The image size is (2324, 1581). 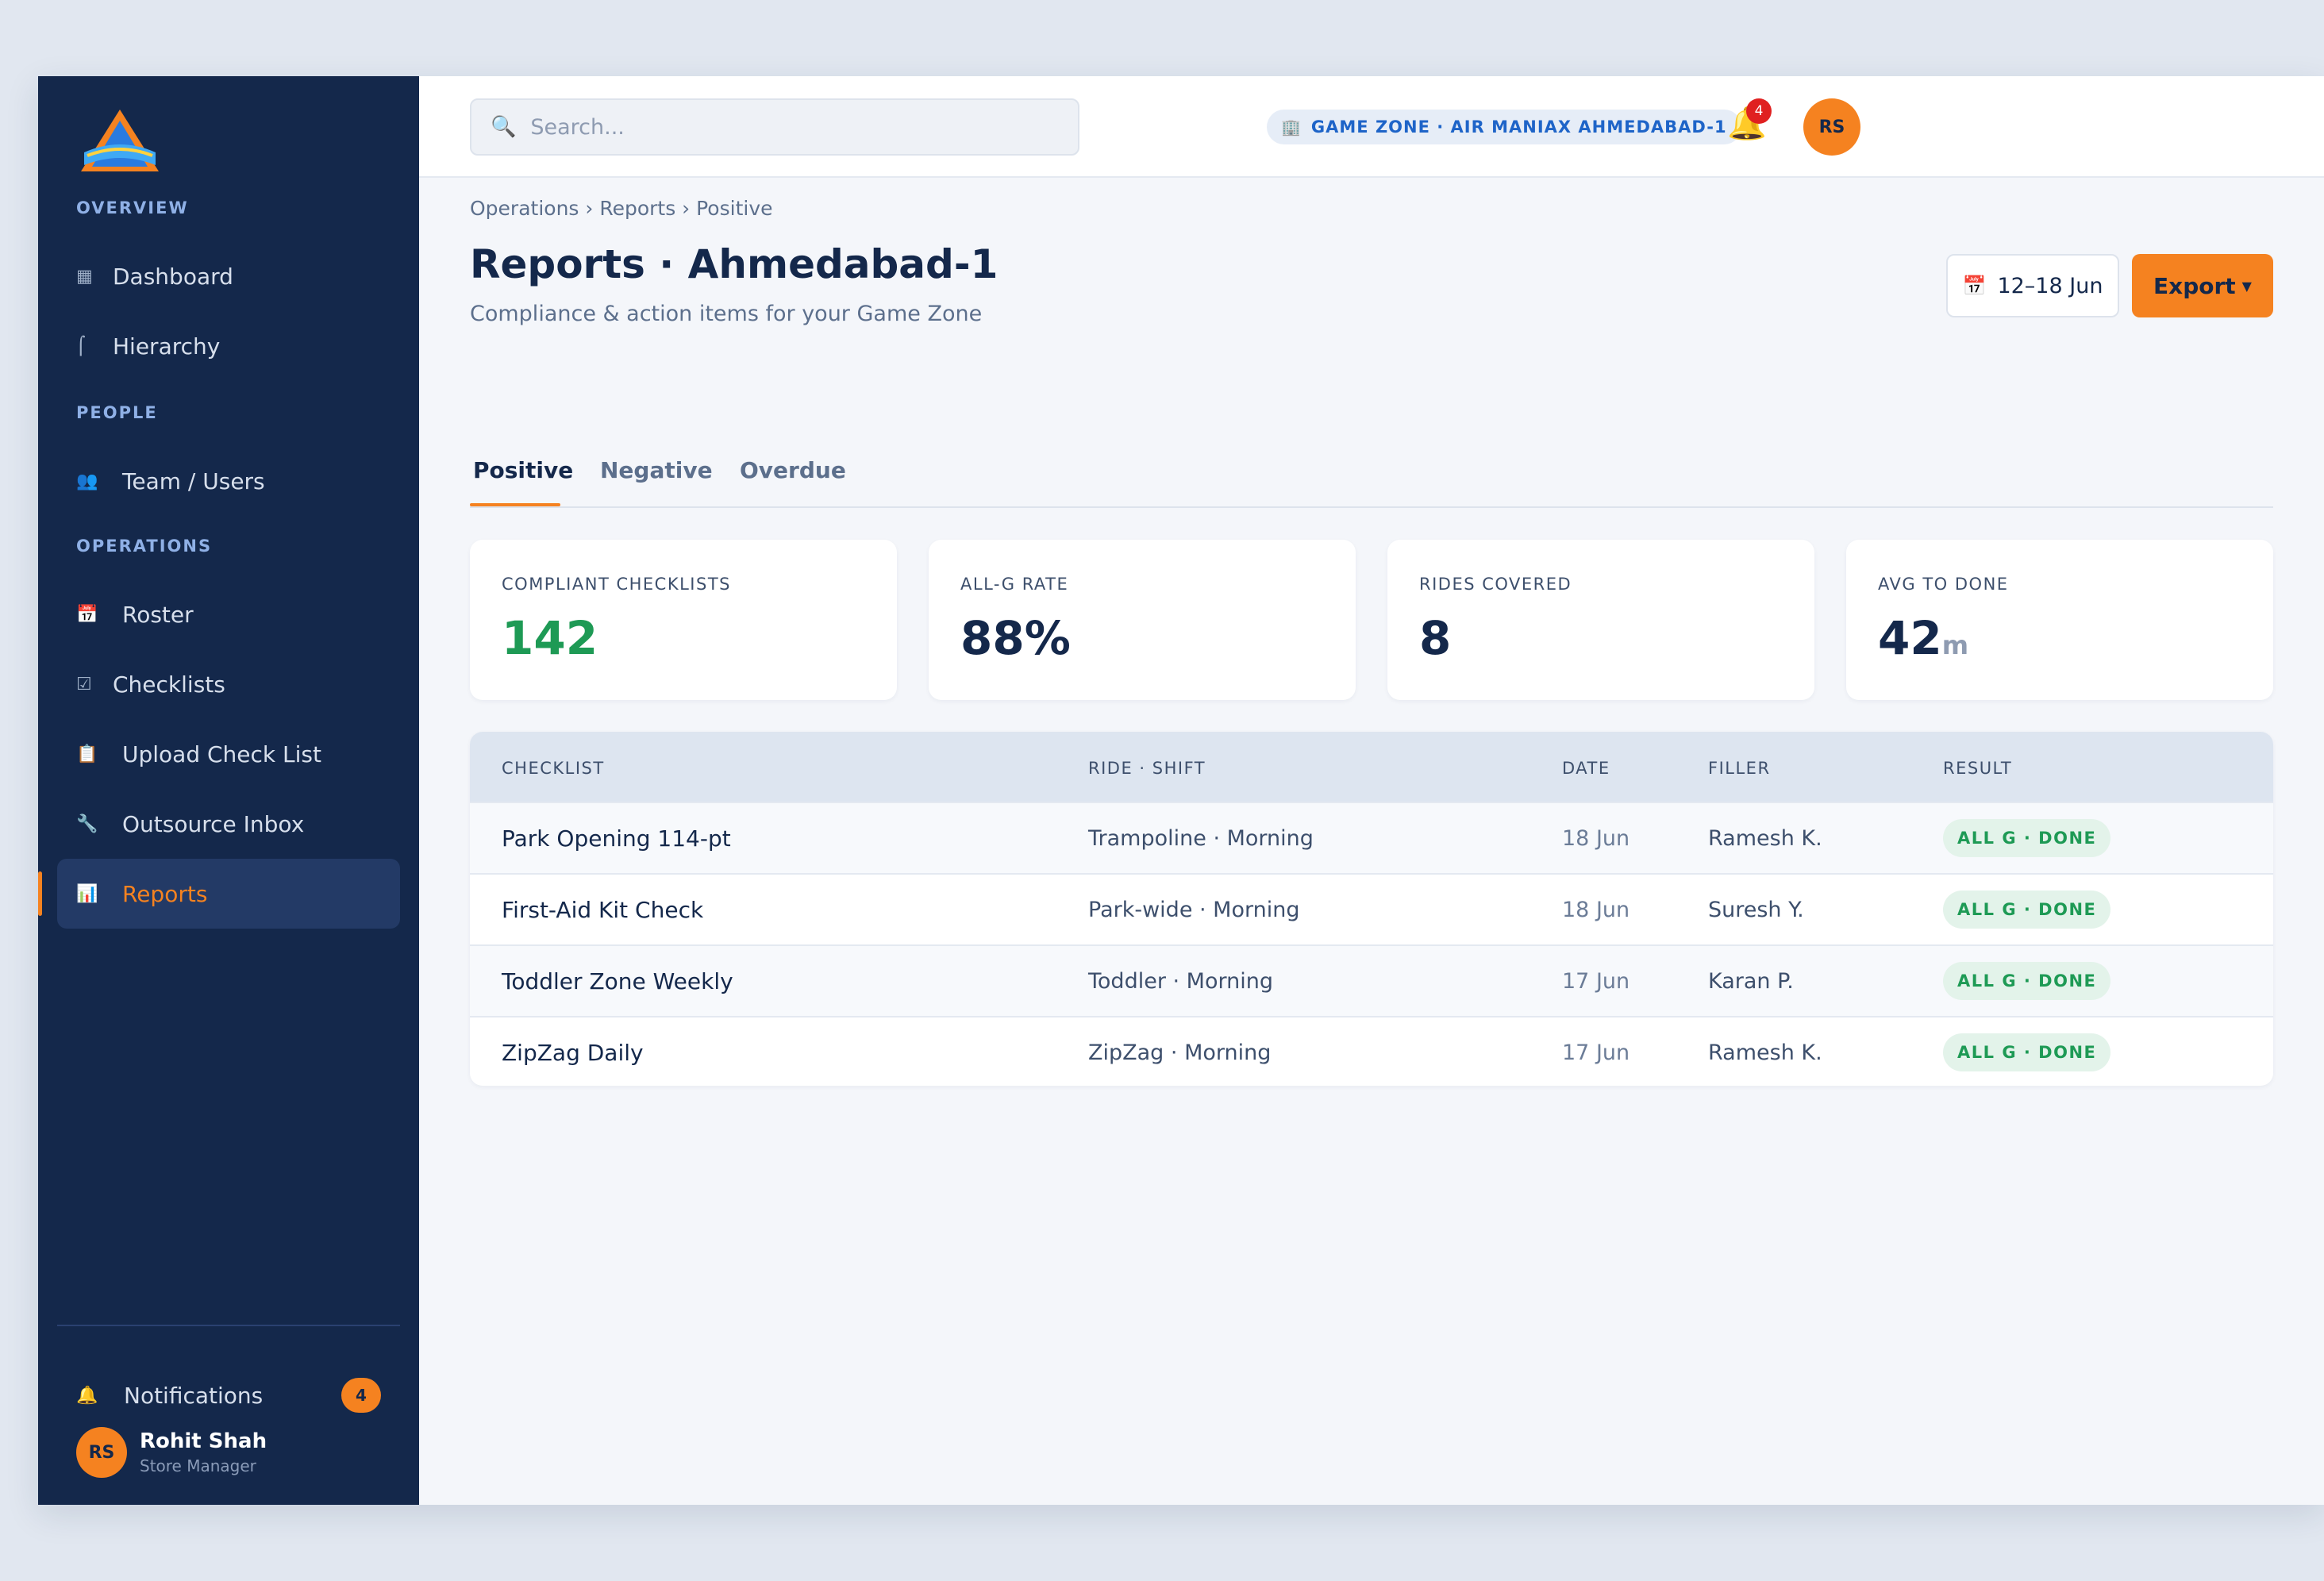 What do you see at coordinates (228, 346) in the screenshot?
I see `sidebar-item-hierarchy: ⌠ Hierarchy` at bounding box center [228, 346].